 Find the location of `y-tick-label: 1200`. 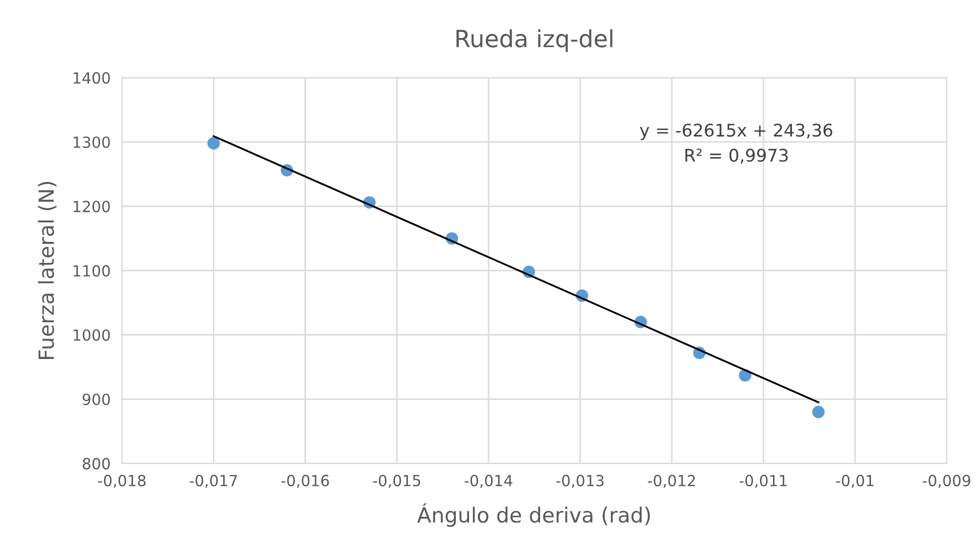

y-tick-label: 1200 is located at coordinates (92, 206).